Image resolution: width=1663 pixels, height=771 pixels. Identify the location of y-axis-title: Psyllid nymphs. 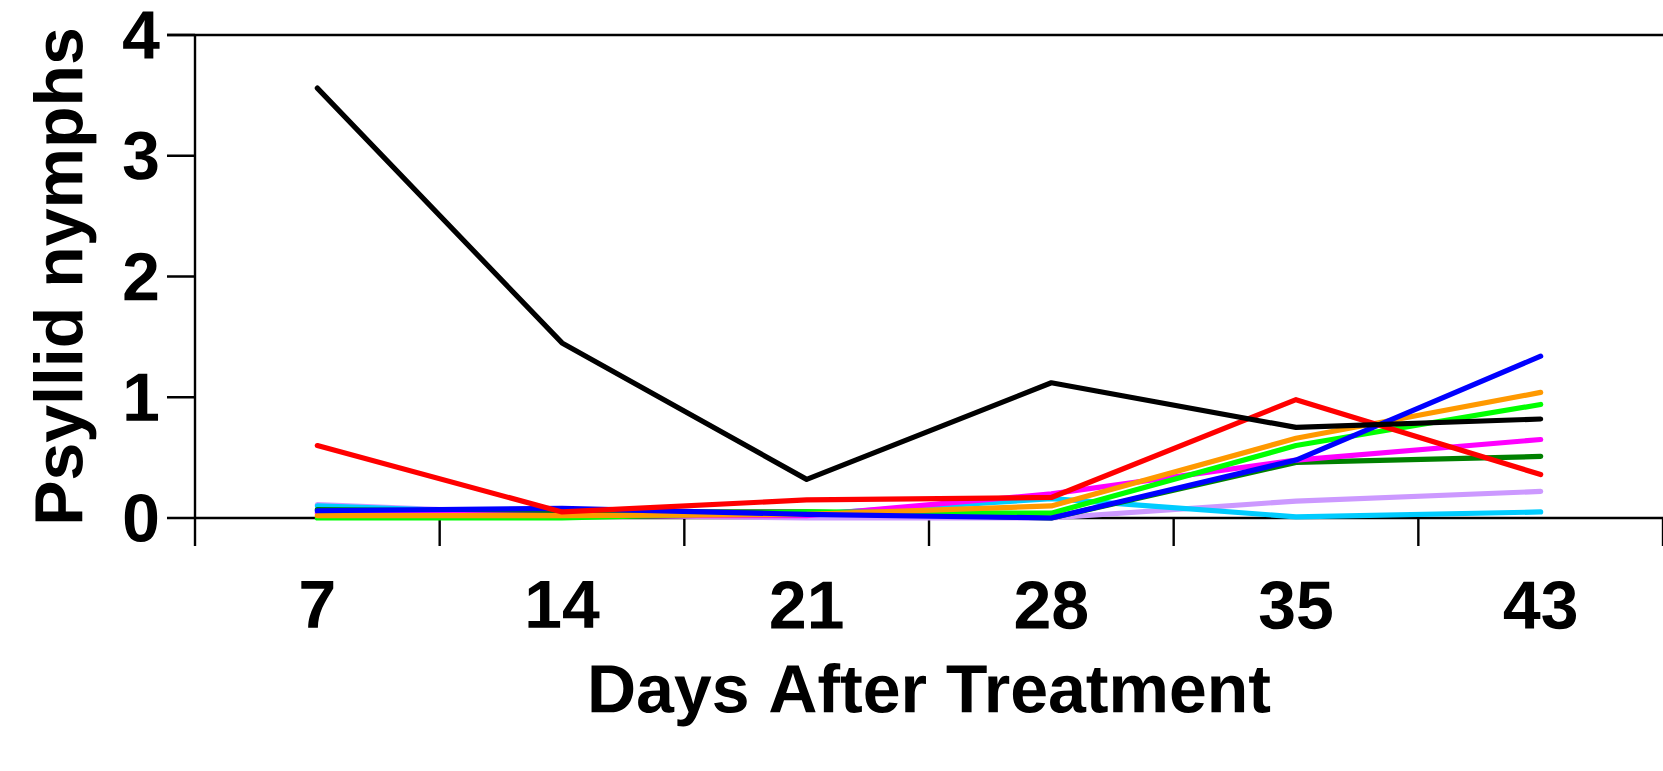
(65, 275).